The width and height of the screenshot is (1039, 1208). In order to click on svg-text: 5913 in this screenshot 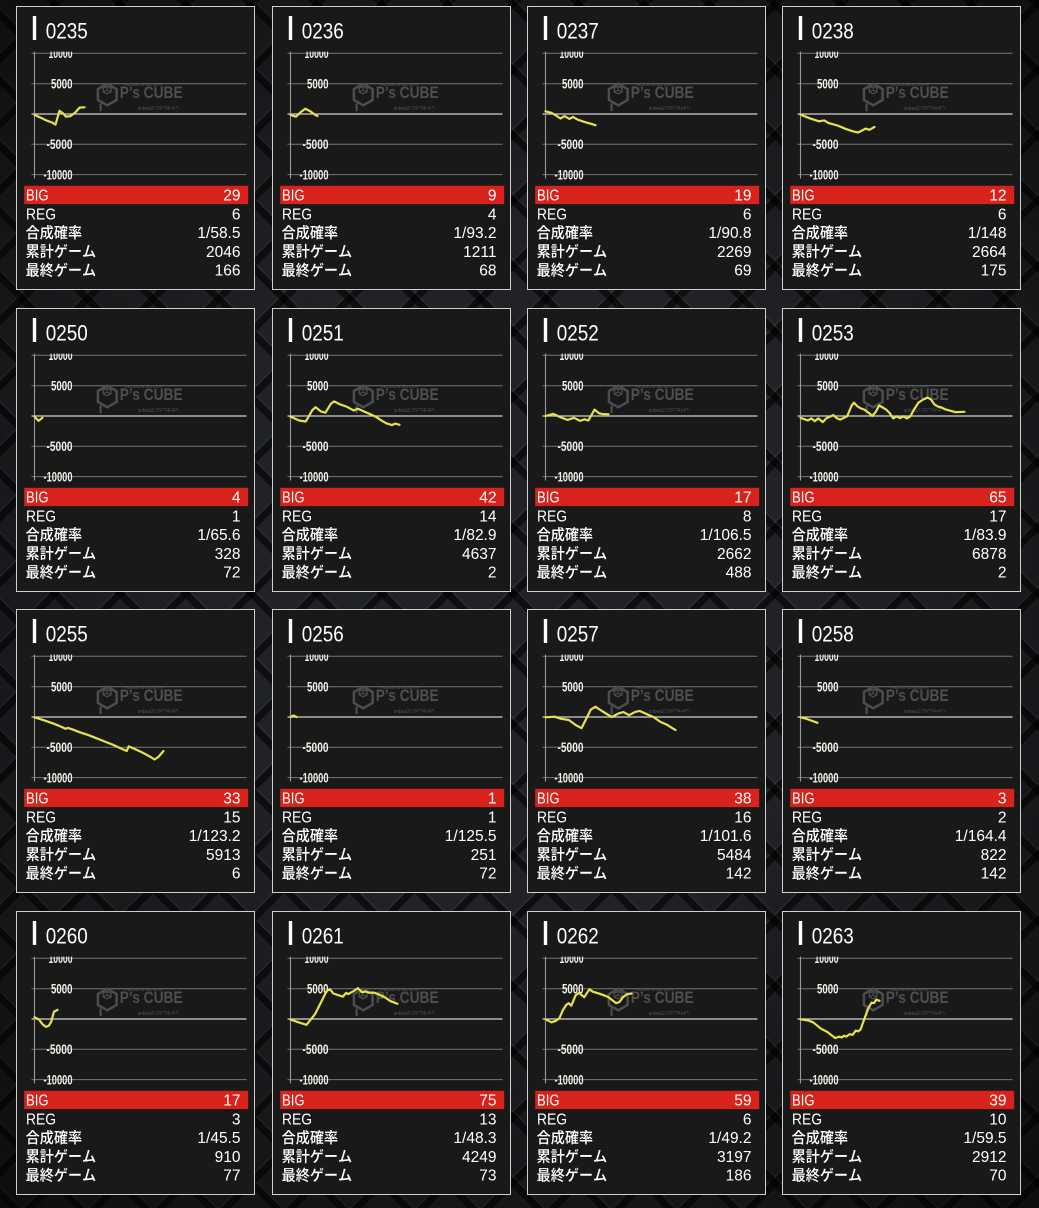, I will do `click(223, 855)`.